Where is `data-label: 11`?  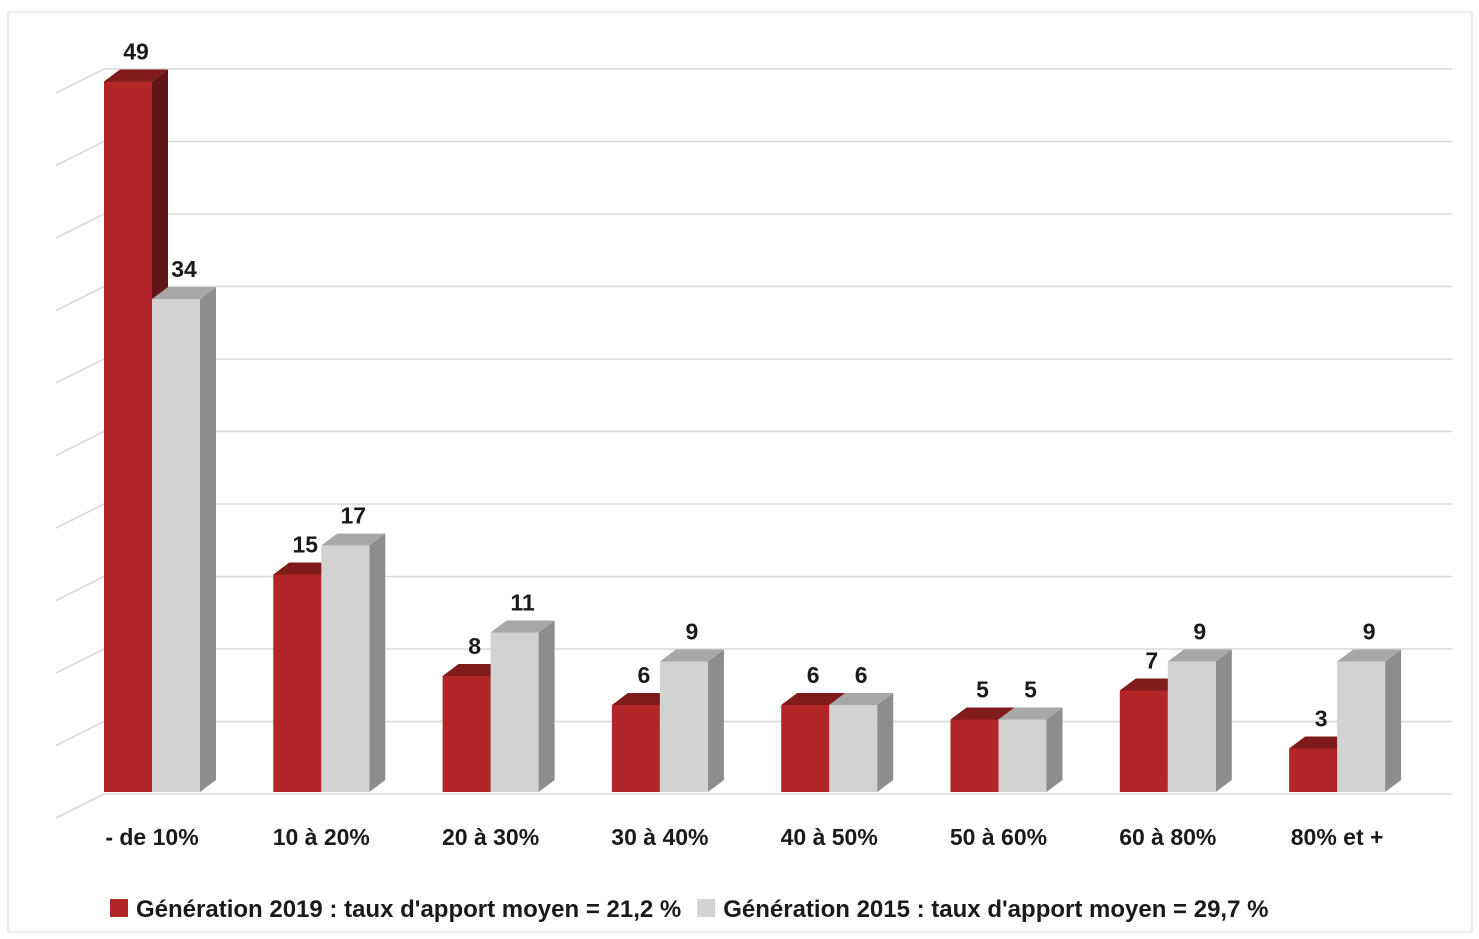 data-label: 11 is located at coordinates (522, 603).